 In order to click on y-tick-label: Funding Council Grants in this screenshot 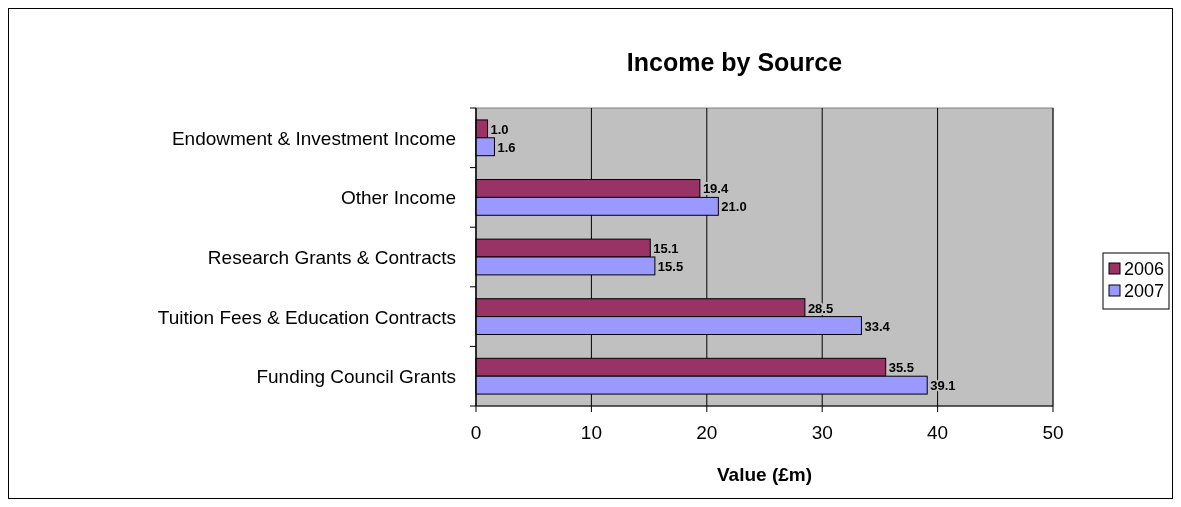, I will do `click(356, 377)`.